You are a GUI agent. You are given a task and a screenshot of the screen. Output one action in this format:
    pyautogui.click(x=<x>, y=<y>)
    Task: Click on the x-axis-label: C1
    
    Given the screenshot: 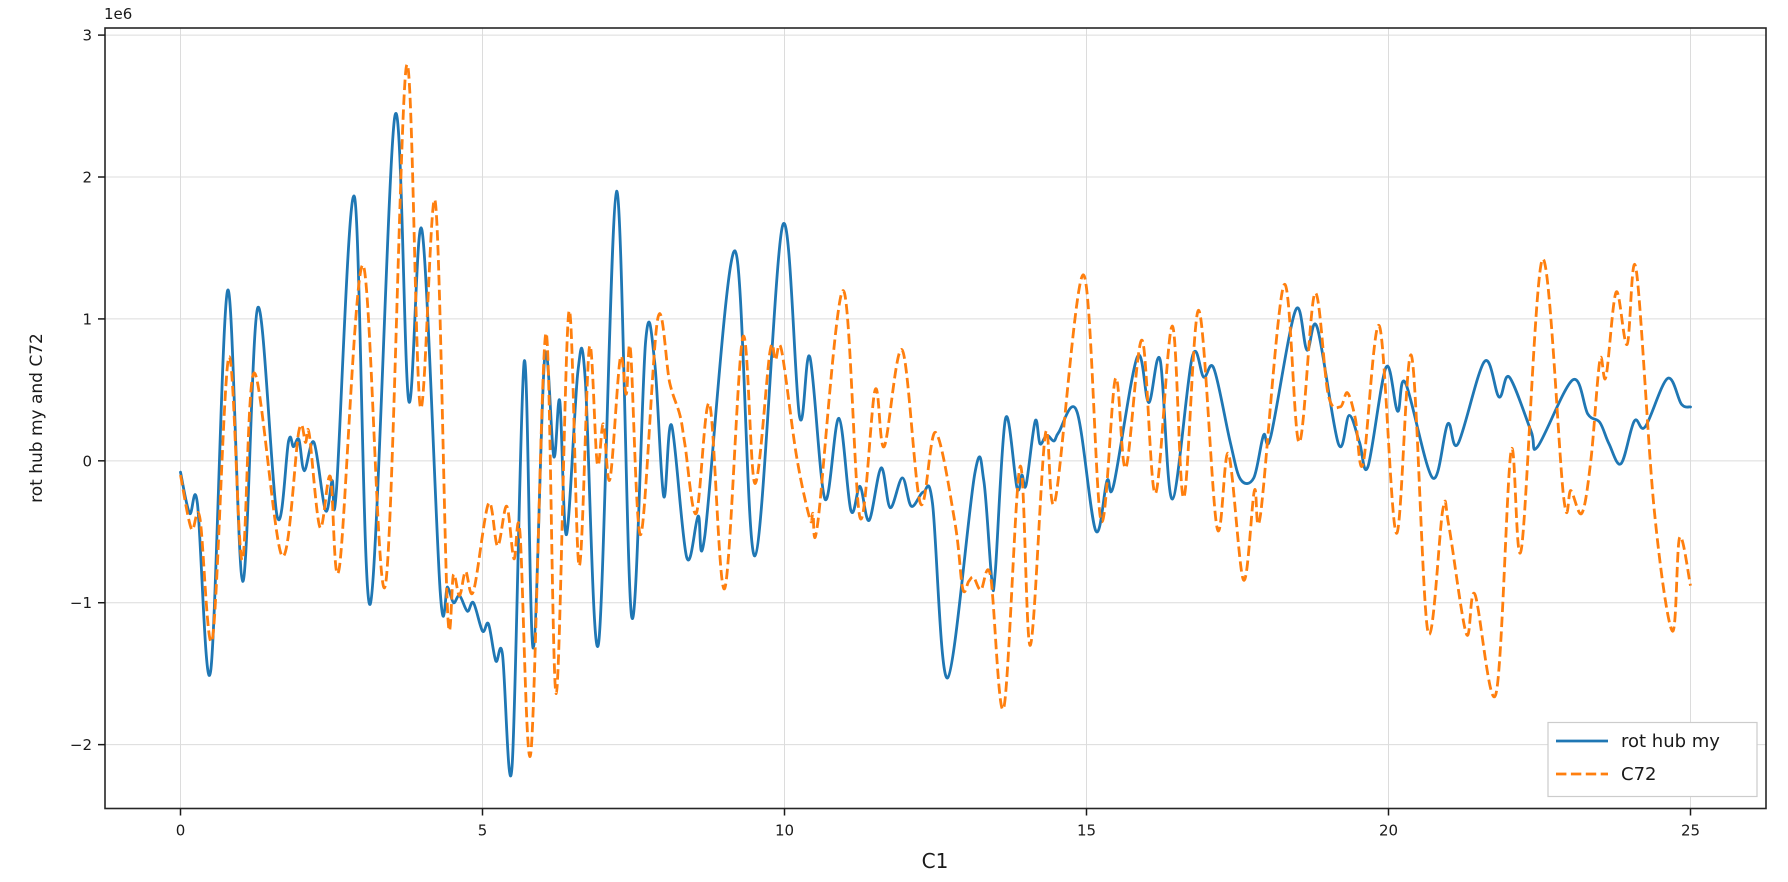 What is the action you would take?
    pyautogui.click(x=935, y=861)
    